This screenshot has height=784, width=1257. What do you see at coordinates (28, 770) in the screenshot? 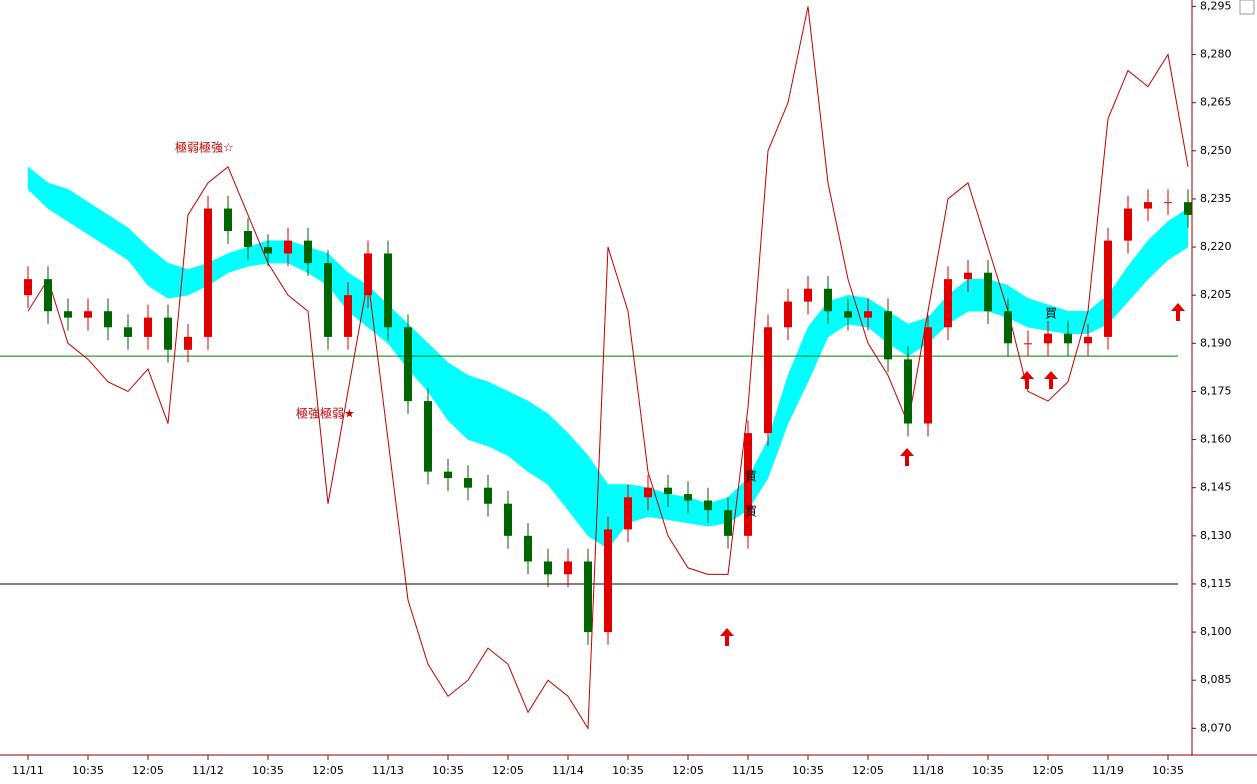
I see `x-tick-label: 11/11` at bounding box center [28, 770].